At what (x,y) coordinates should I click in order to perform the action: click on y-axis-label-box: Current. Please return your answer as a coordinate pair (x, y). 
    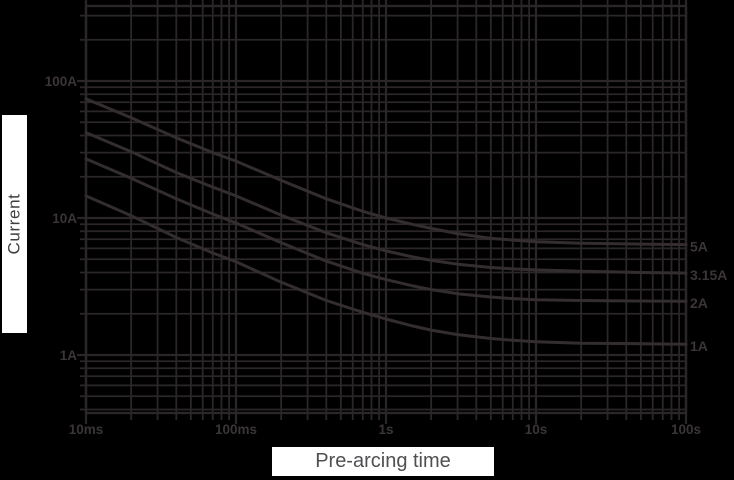
    Looking at the image, I should click on (14, 224).